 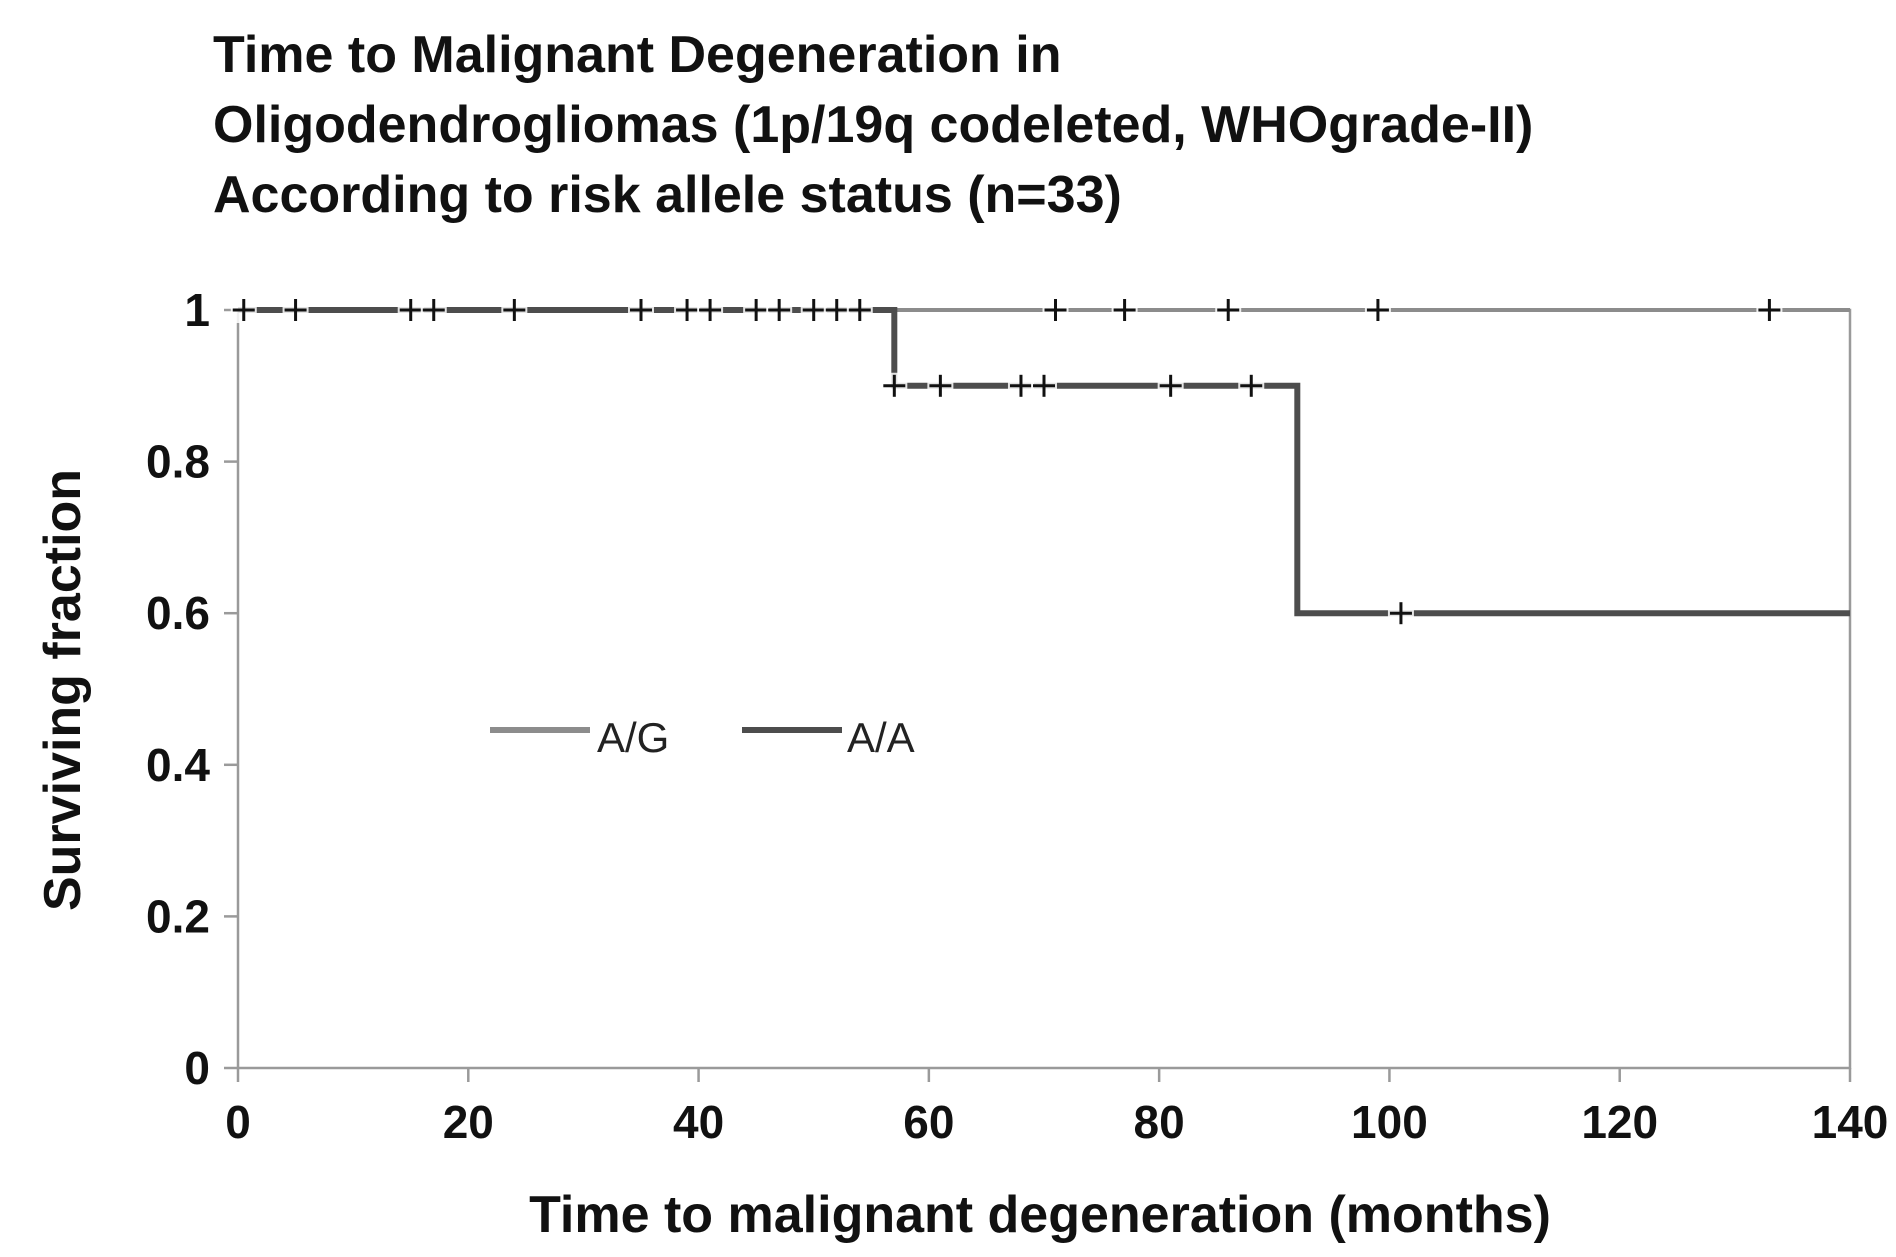 I want to click on y-axis: 0 0.2 0.4 0.6 0.8 1, so click(x=192, y=689).